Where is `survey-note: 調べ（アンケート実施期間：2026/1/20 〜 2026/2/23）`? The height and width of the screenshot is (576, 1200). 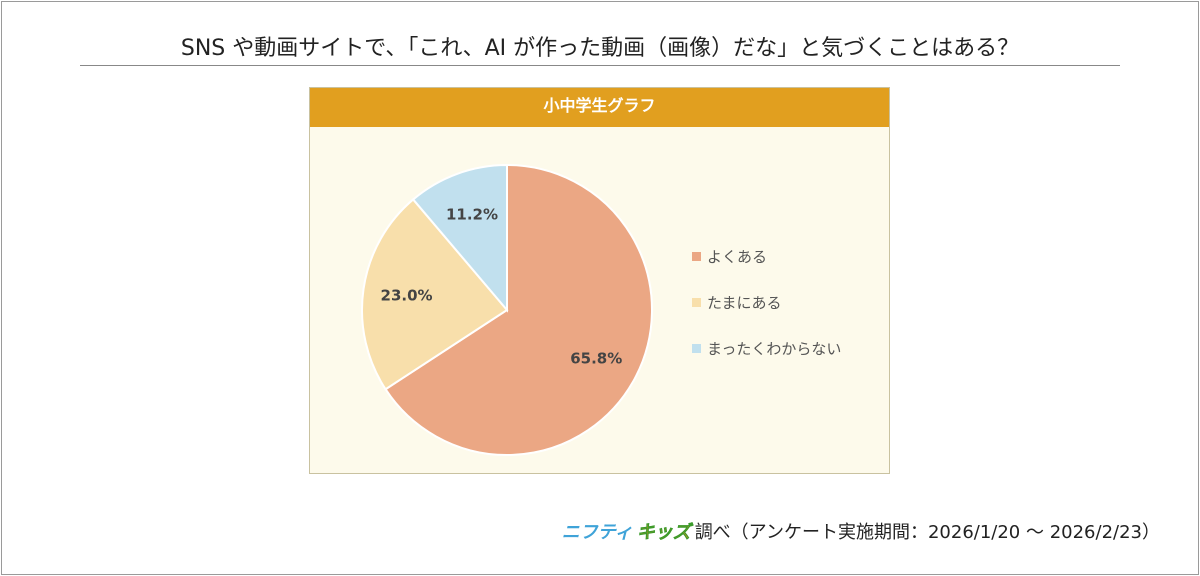 survey-note: 調べ（アンケート実施期間：2026/1/20 〜 2026/2/23） is located at coordinates (927, 532).